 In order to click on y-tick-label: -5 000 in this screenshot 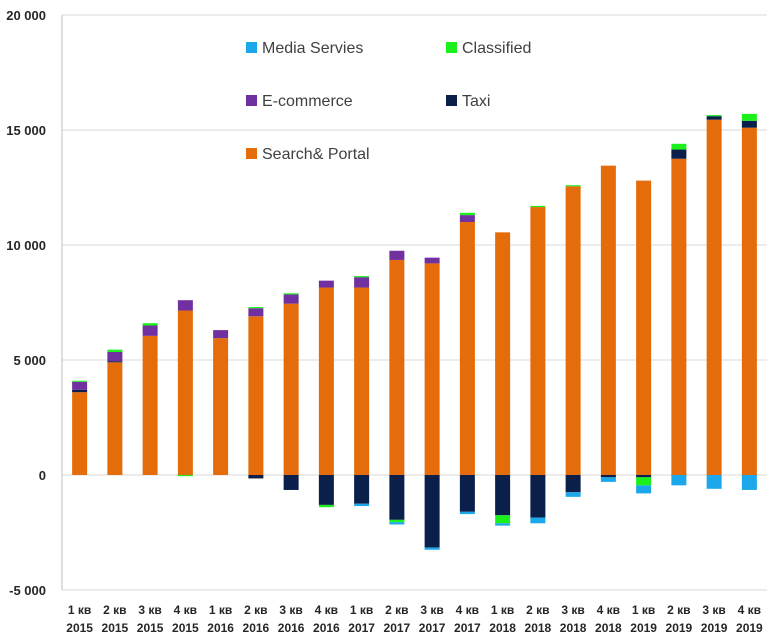, I will do `click(27, 590)`.